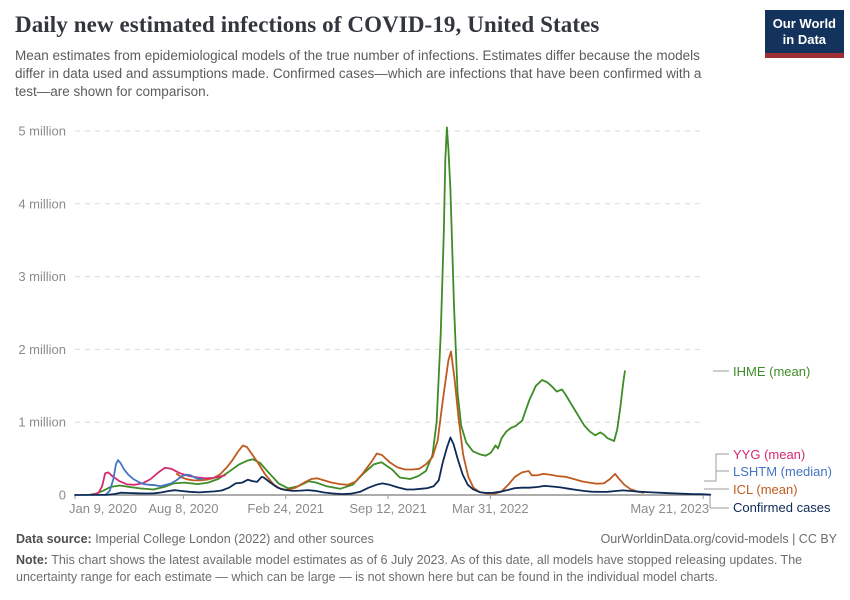 The width and height of the screenshot is (850, 600). I want to click on x-tick-label: Mar 31, 2022, so click(490, 508).